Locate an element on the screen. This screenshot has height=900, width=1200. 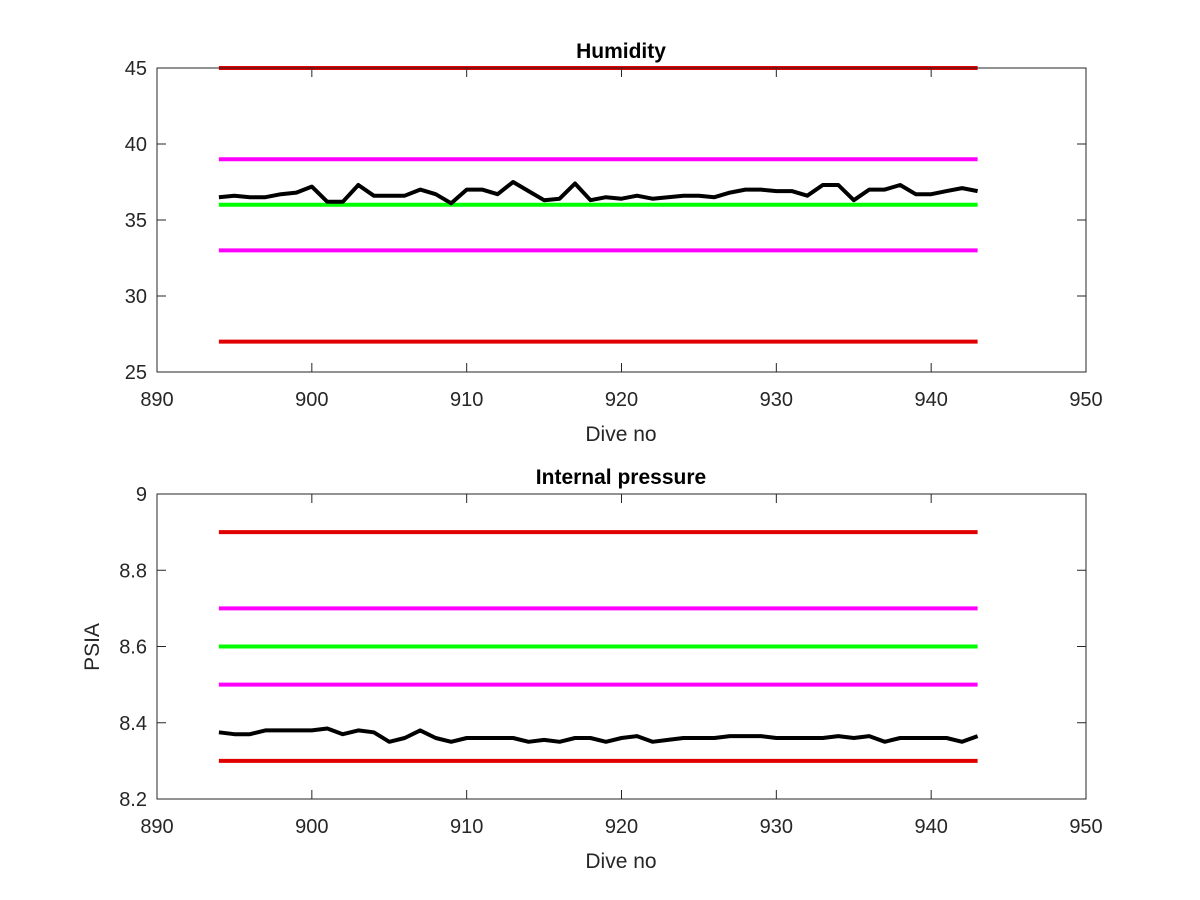
internal-pressure-x-tick-label: 910 is located at coordinates (466, 827).